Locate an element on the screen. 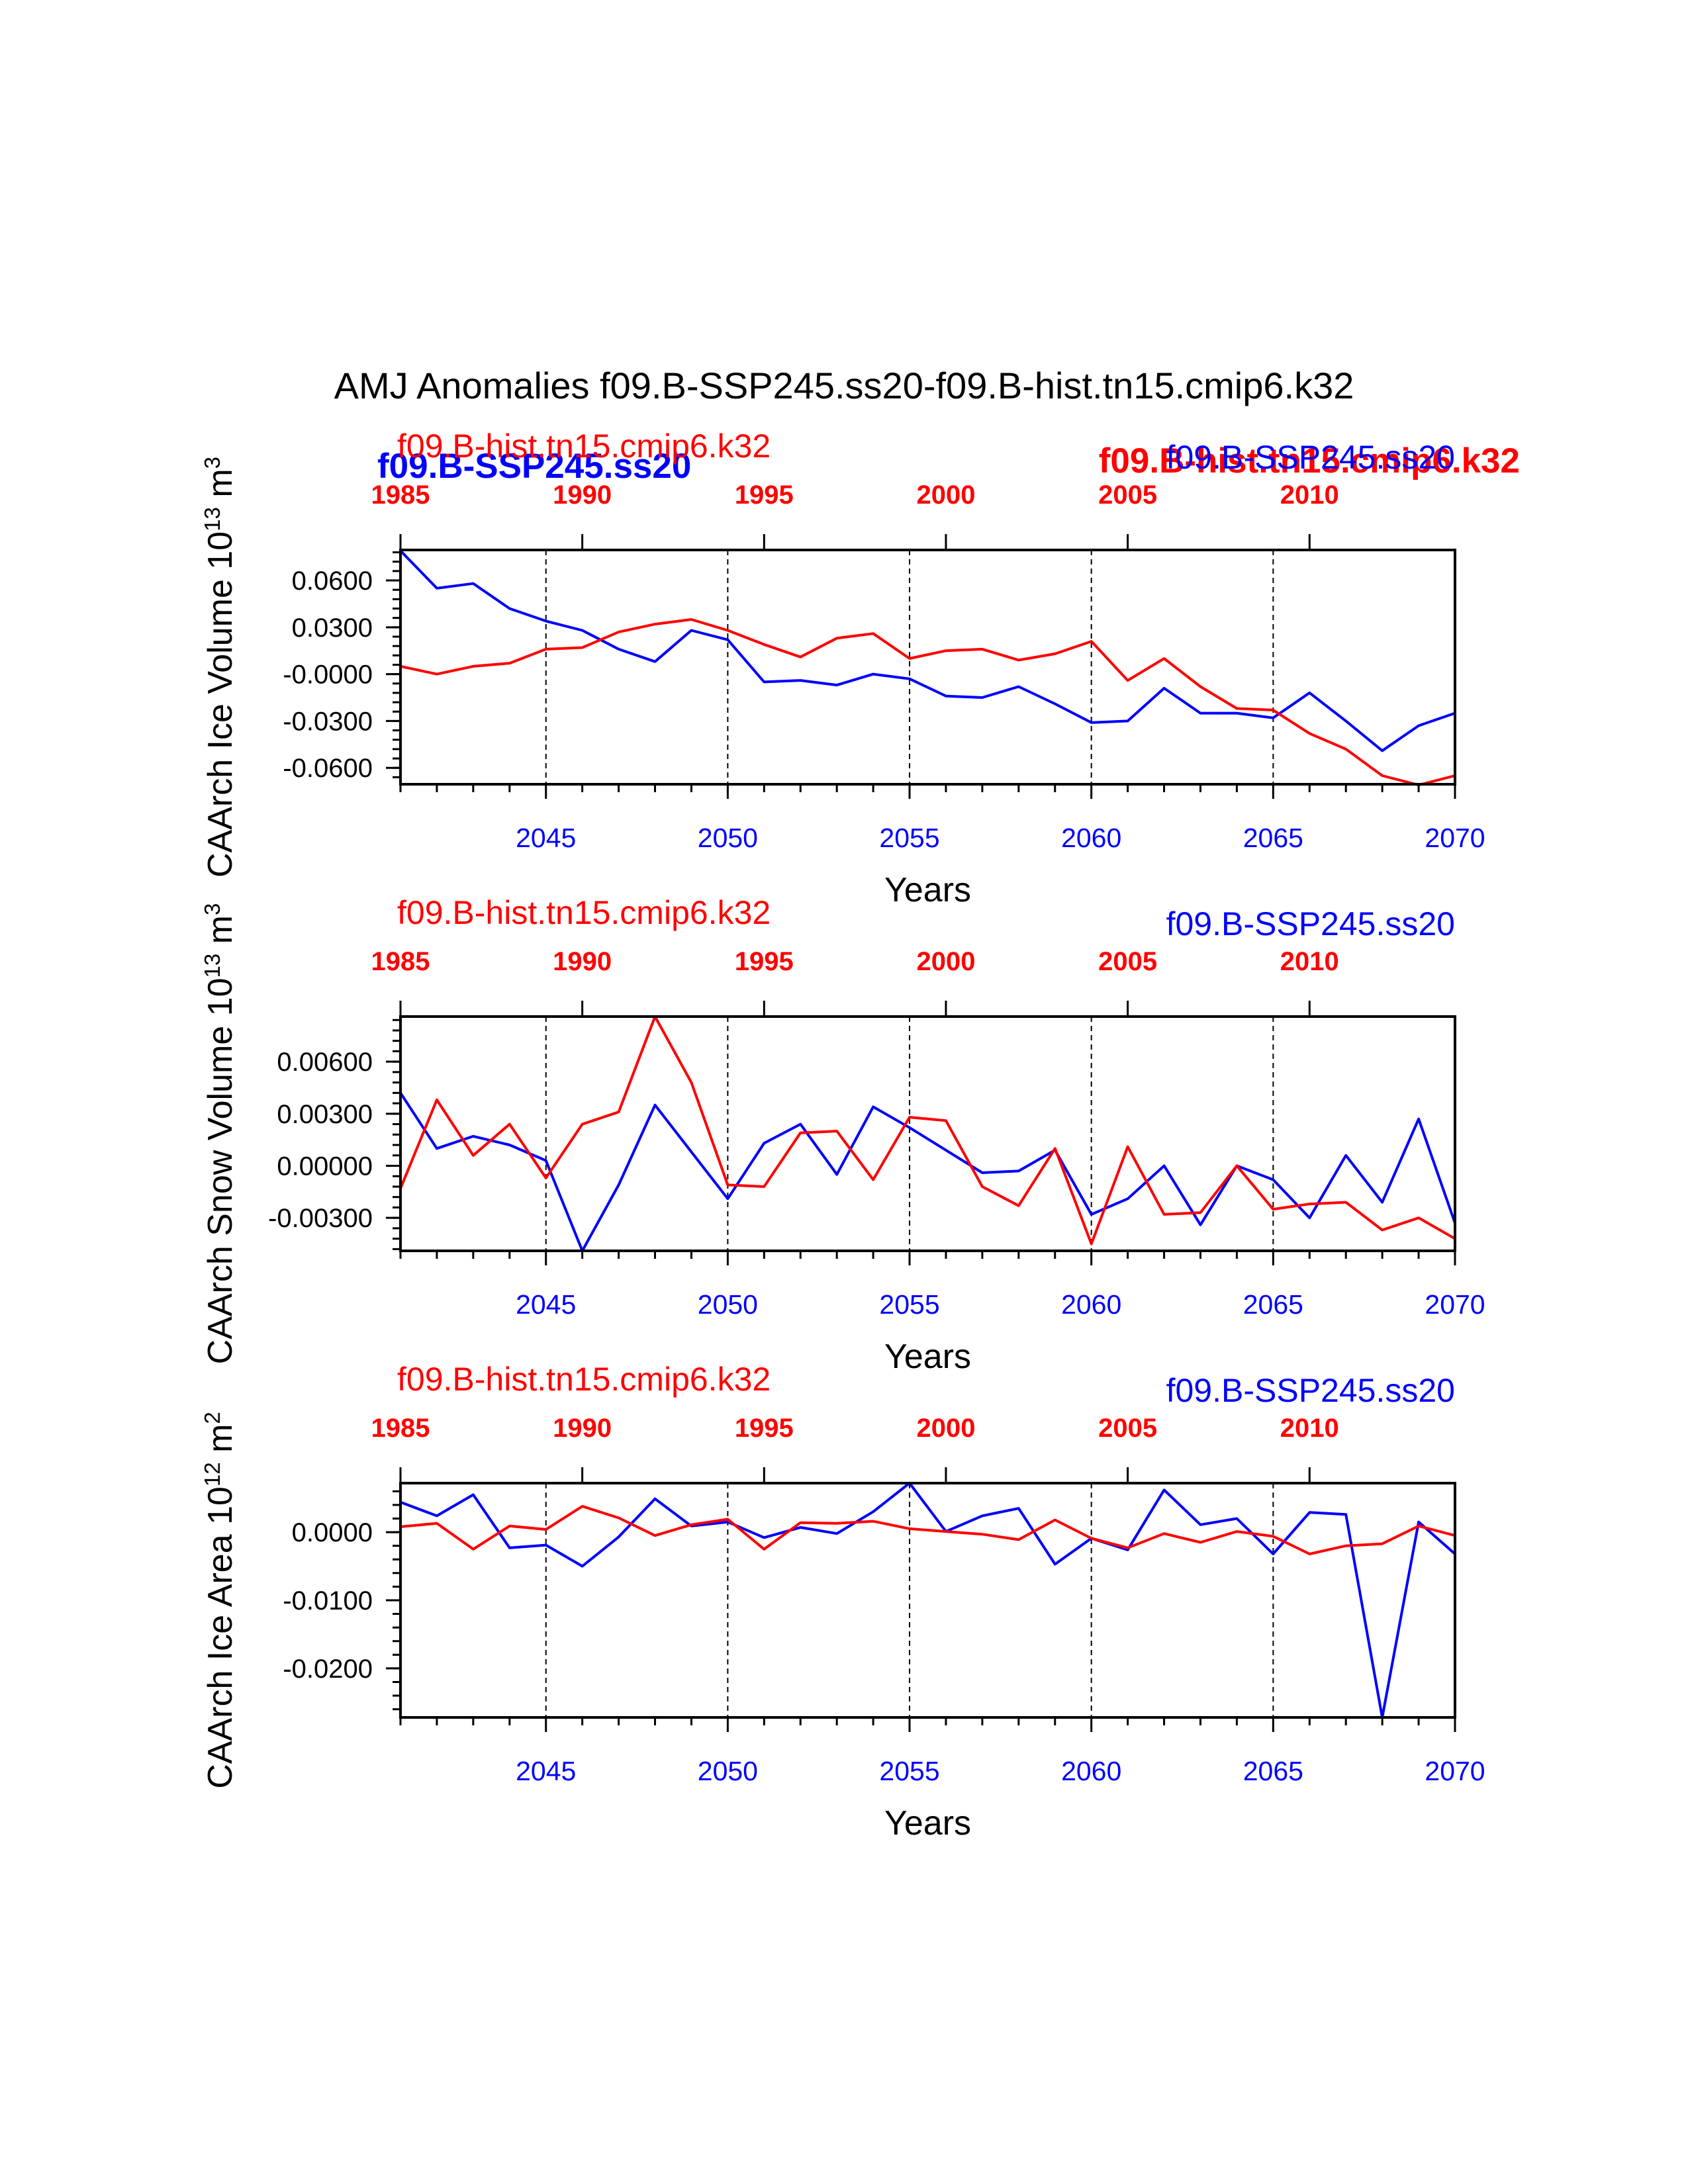 This screenshot has height=2184, width=1688. y-tick-label: -0.0200 is located at coordinates (328, 1669).